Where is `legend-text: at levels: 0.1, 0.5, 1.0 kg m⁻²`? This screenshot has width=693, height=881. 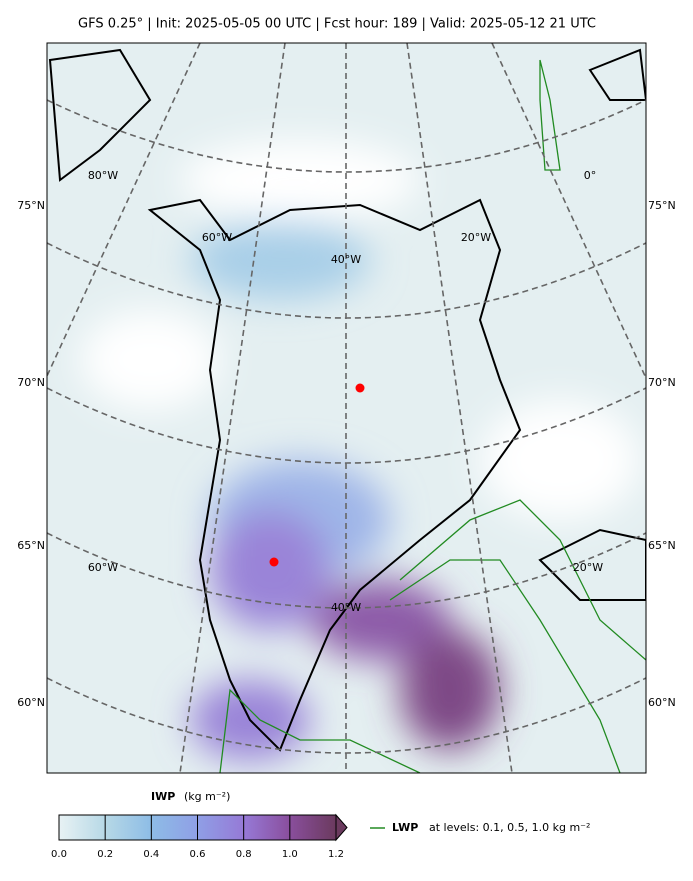 legend-text: at levels: 0.1, 0.5, 1.0 kg m⁻² is located at coordinates (509, 827).